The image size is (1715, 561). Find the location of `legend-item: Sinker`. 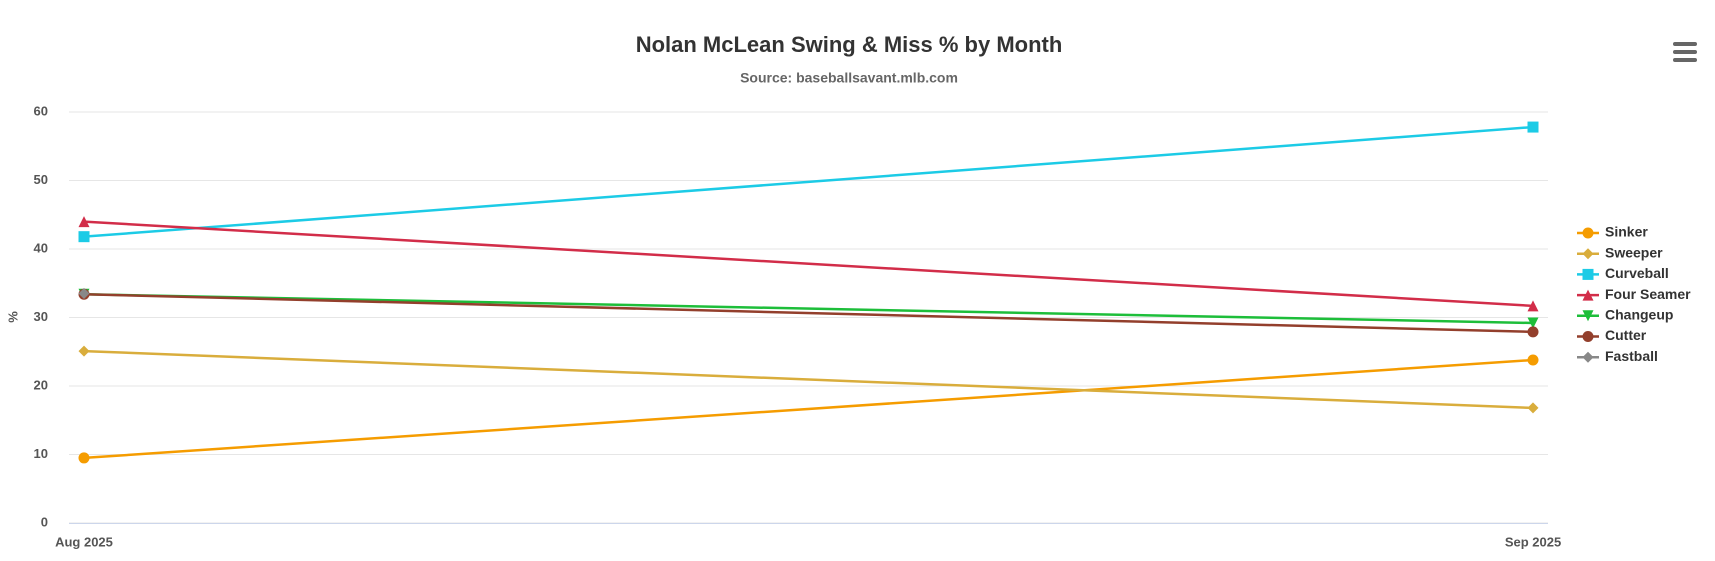

legend-item: Sinker is located at coordinates (1612, 232).